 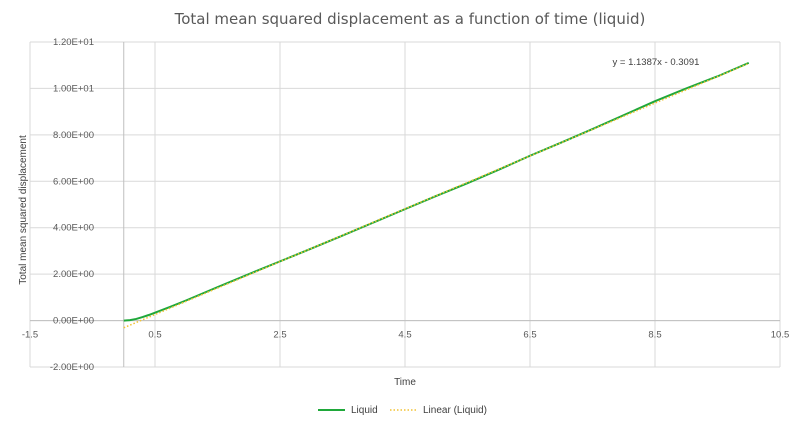 I want to click on y-tick-label: 2.00E+00, so click(x=73, y=274).